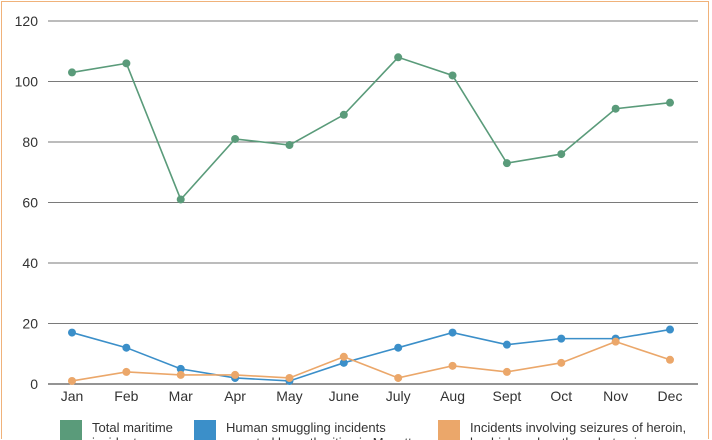 The height and width of the screenshot is (440, 712). What do you see at coordinates (452, 332) in the screenshot?
I see `point-human-smuggling-aug` at bounding box center [452, 332].